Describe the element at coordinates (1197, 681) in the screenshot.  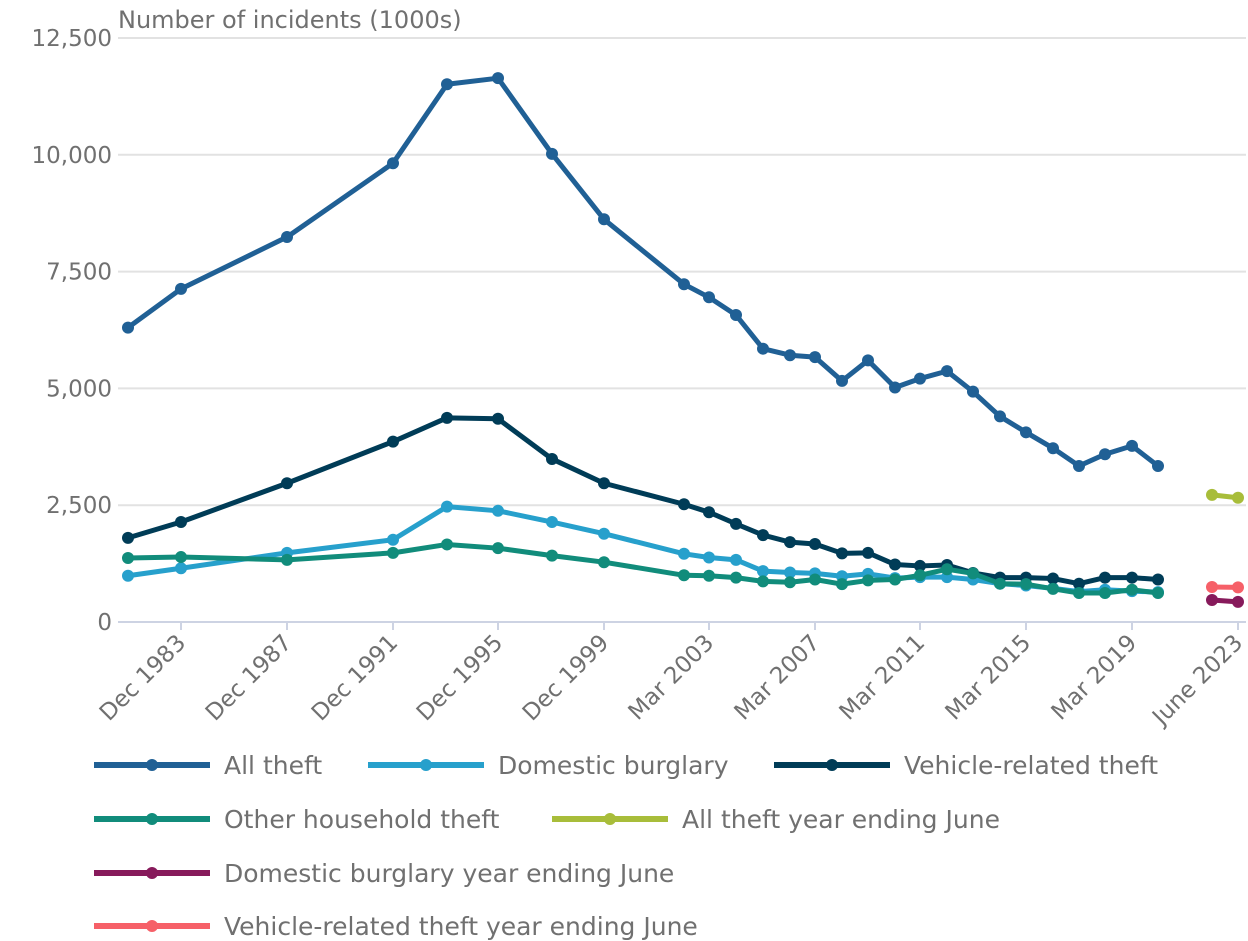
I see `x-tick-label: June 2023` at that location.